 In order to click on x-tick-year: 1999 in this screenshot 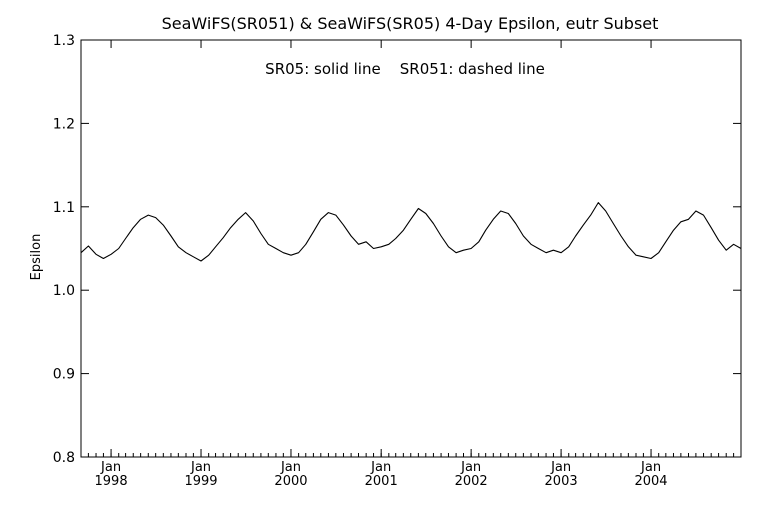, I will do `click(200, 481)`.